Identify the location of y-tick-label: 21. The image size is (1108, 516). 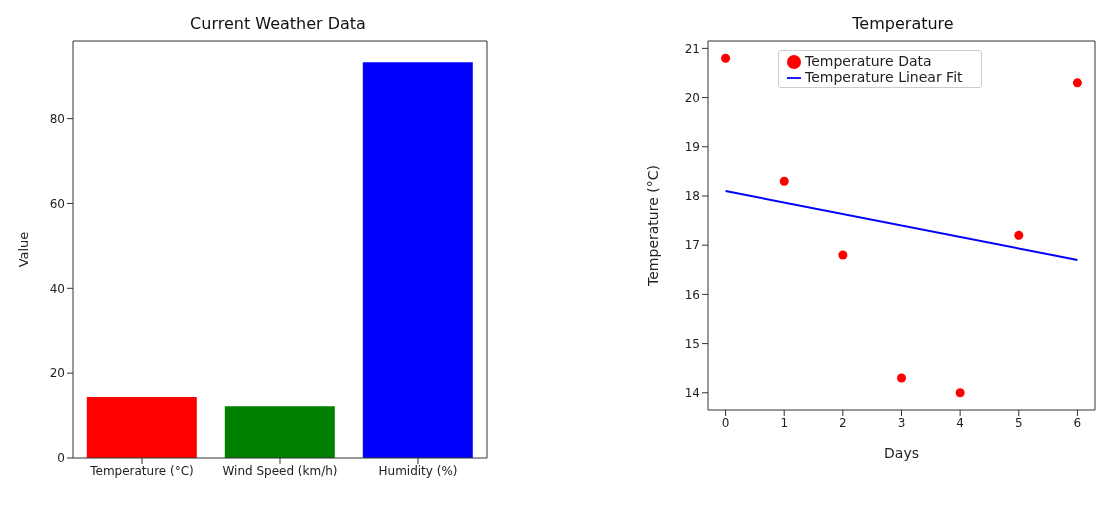
(692, 48).